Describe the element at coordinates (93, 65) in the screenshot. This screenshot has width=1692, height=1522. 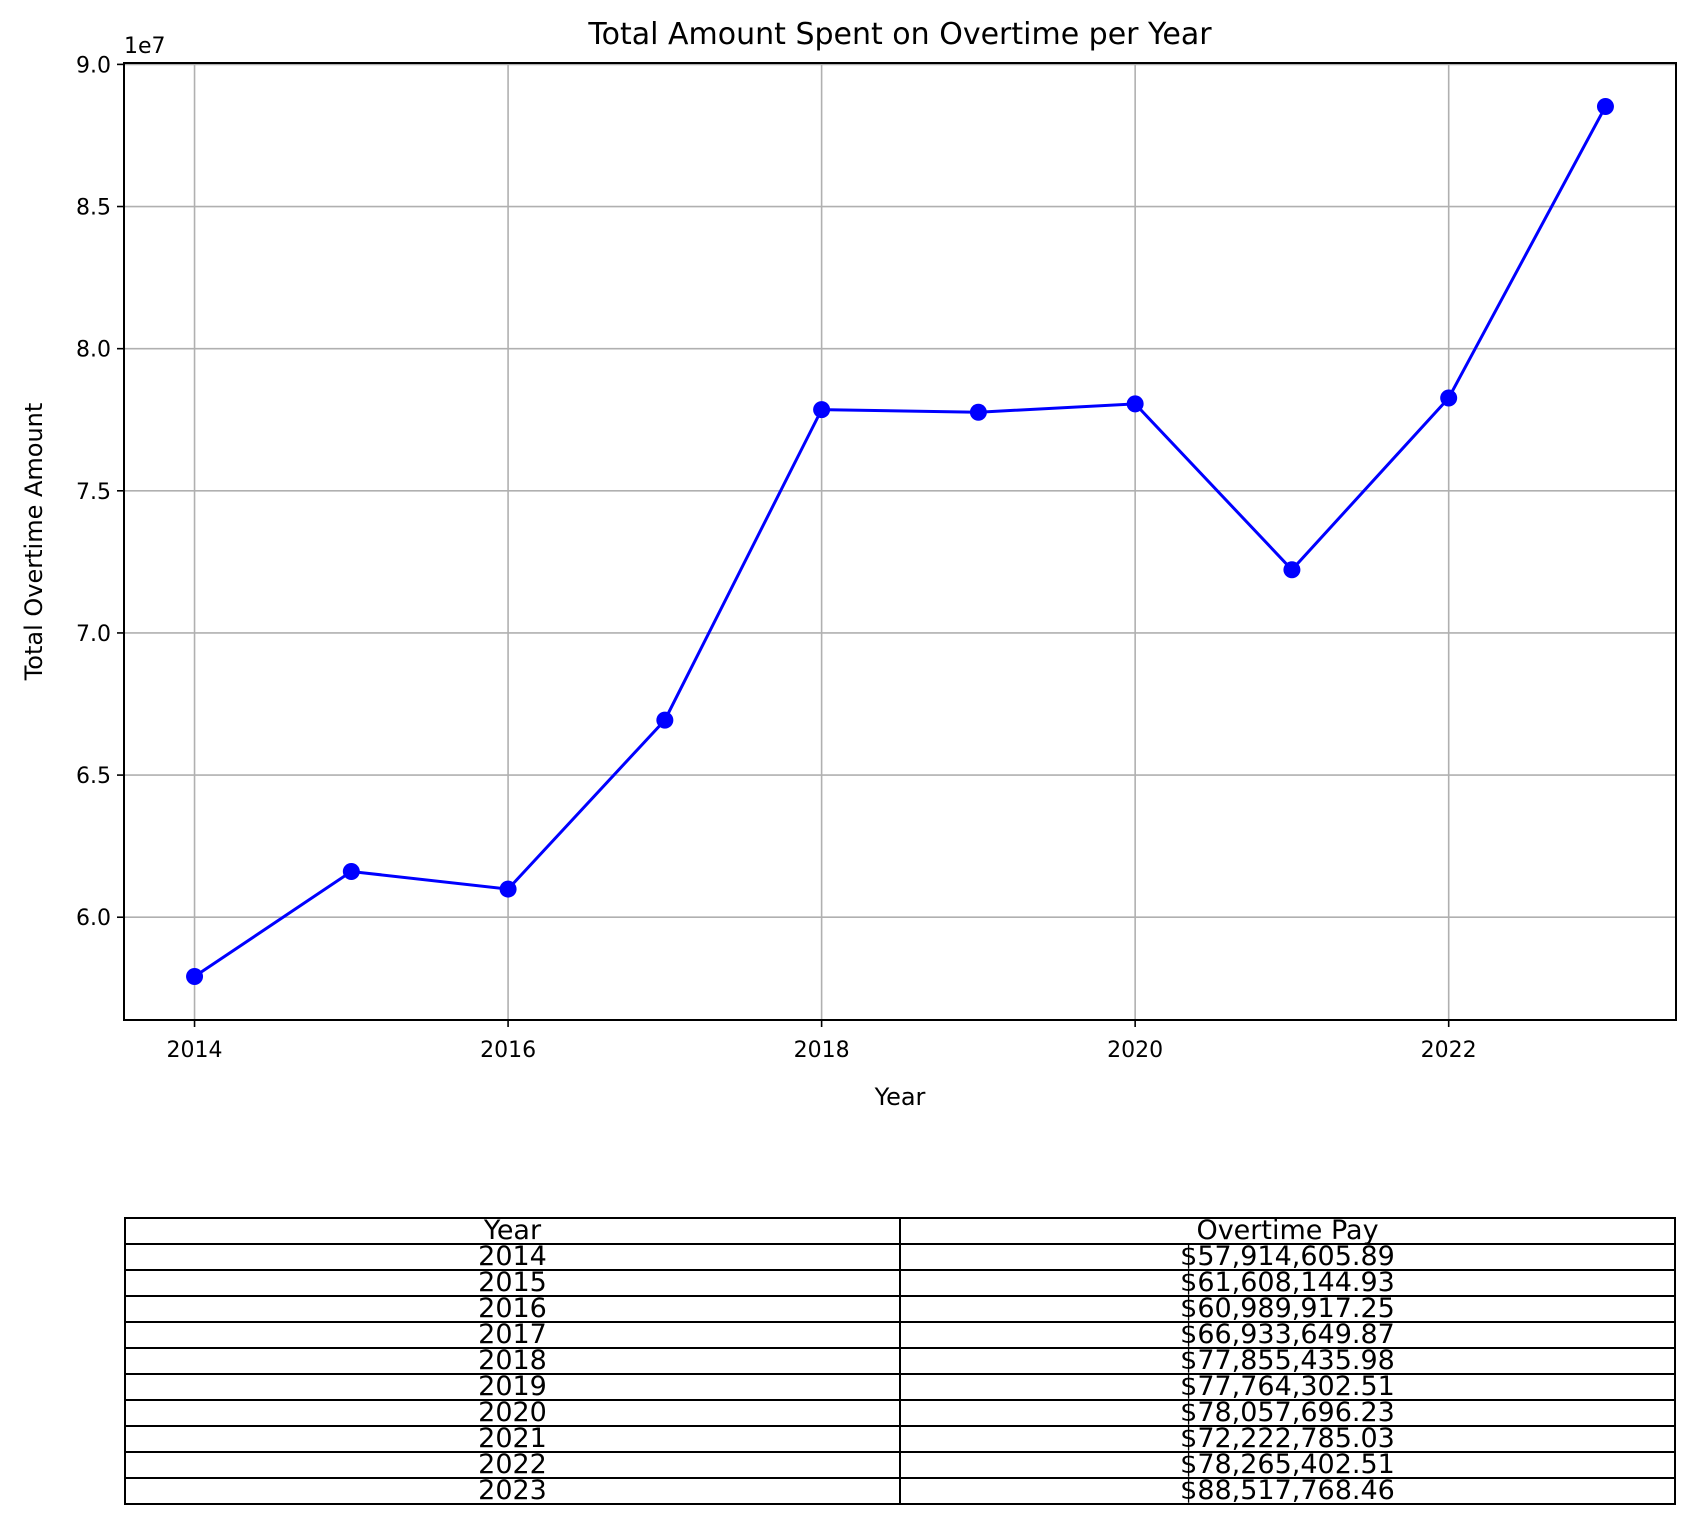
I see `y-tick-label: 9.0` at that location.